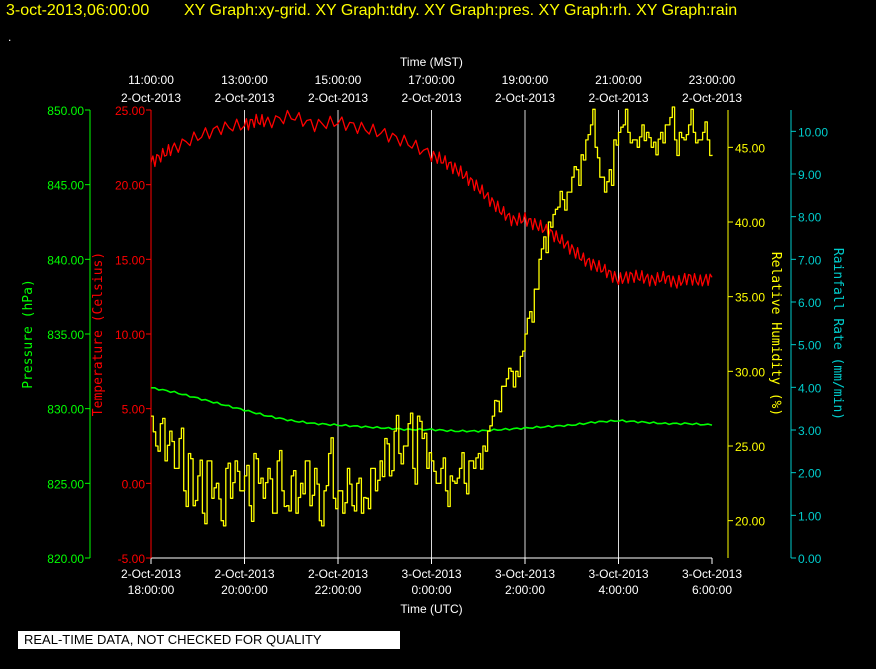  I want to click on humidity-tick-label-1: 25.00, so click(750, 447).